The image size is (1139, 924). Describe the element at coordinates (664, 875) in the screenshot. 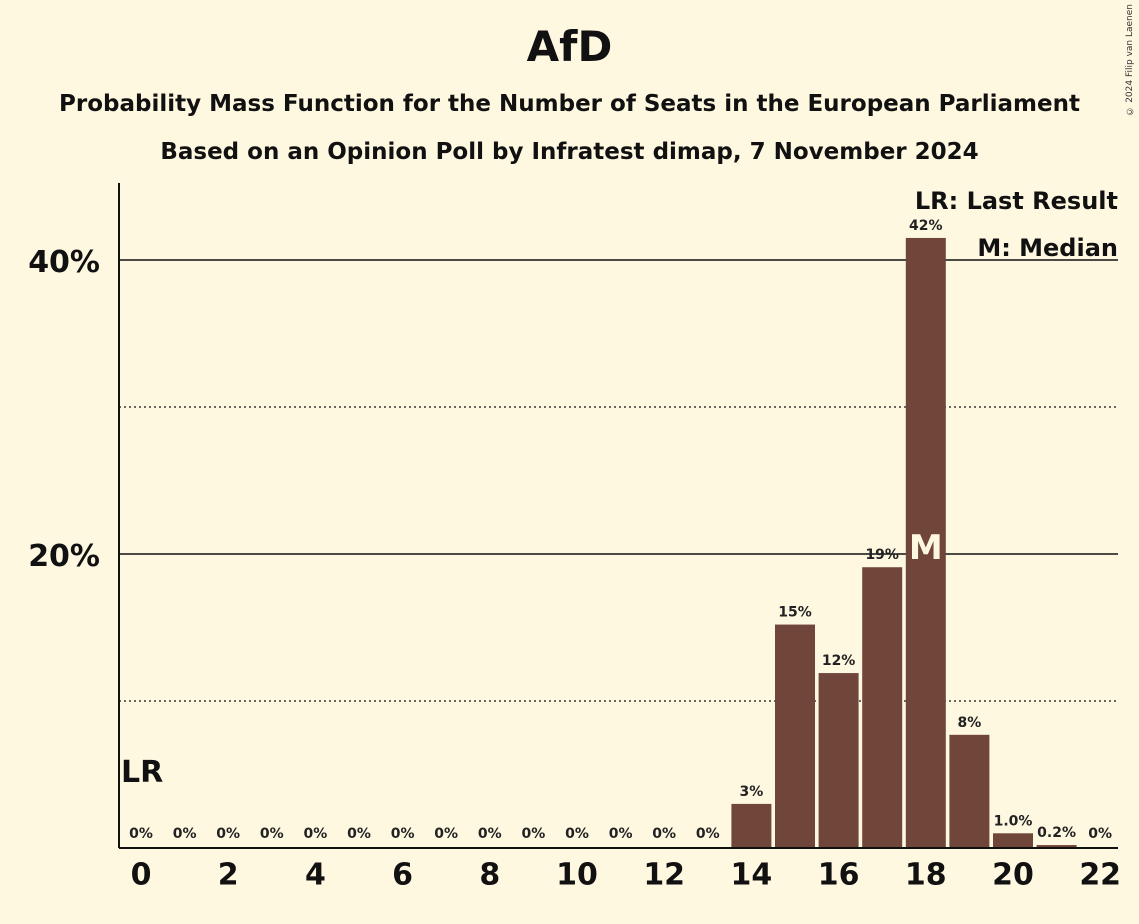

I see `x-tick-label: 12` at that location.